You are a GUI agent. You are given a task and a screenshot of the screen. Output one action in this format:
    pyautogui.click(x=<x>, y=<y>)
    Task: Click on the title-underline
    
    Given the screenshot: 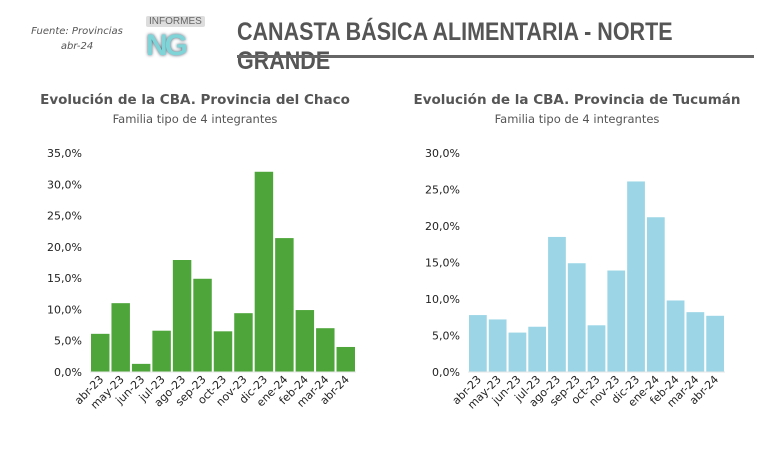 What is the action you would take?
    pyautogui.click(x=495, y=56)
    